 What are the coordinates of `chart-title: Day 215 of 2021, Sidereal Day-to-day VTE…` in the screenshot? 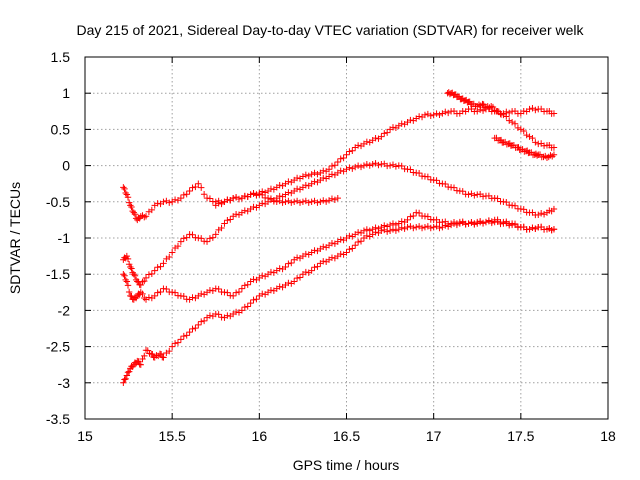 It's located at (330, 30).